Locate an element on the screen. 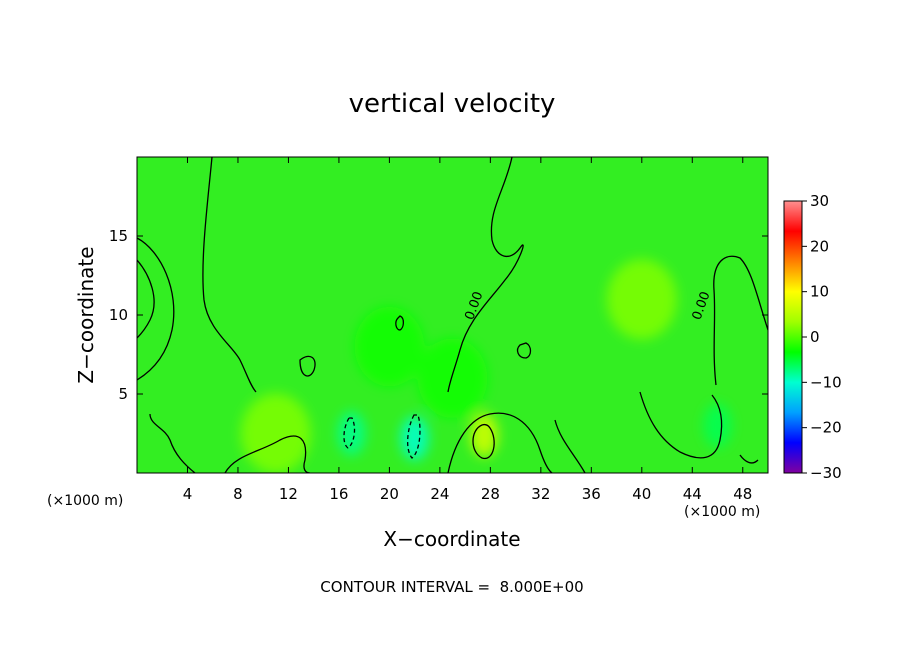  x-tick-label: 16 is located at coordinates (338, 494).